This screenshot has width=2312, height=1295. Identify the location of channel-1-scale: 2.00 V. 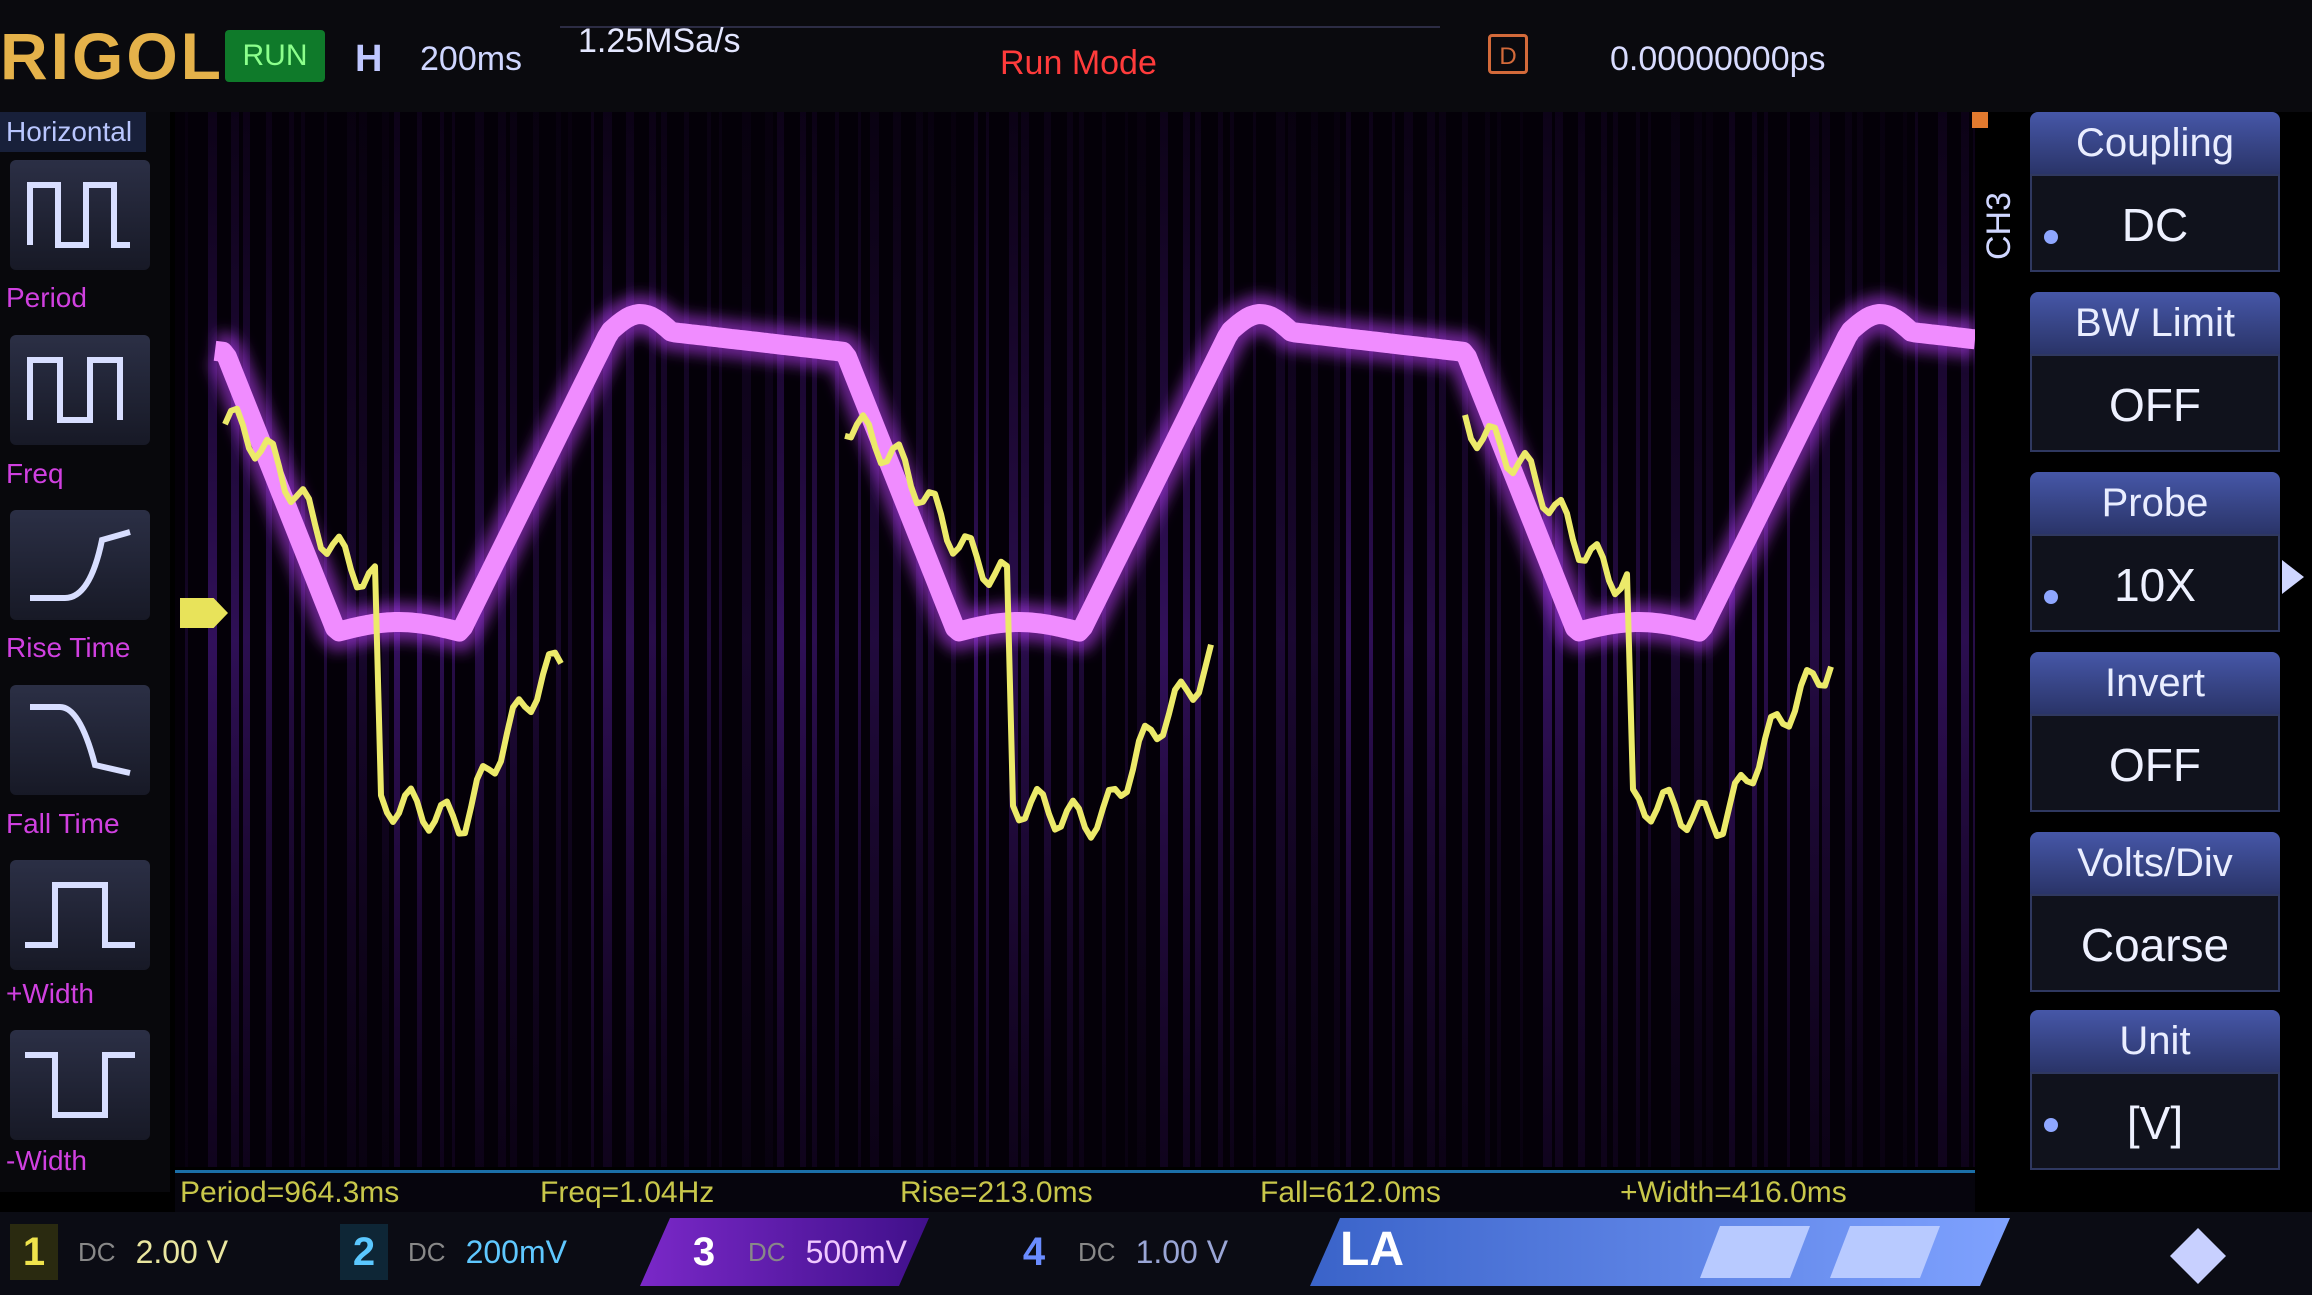
(182, 1252).